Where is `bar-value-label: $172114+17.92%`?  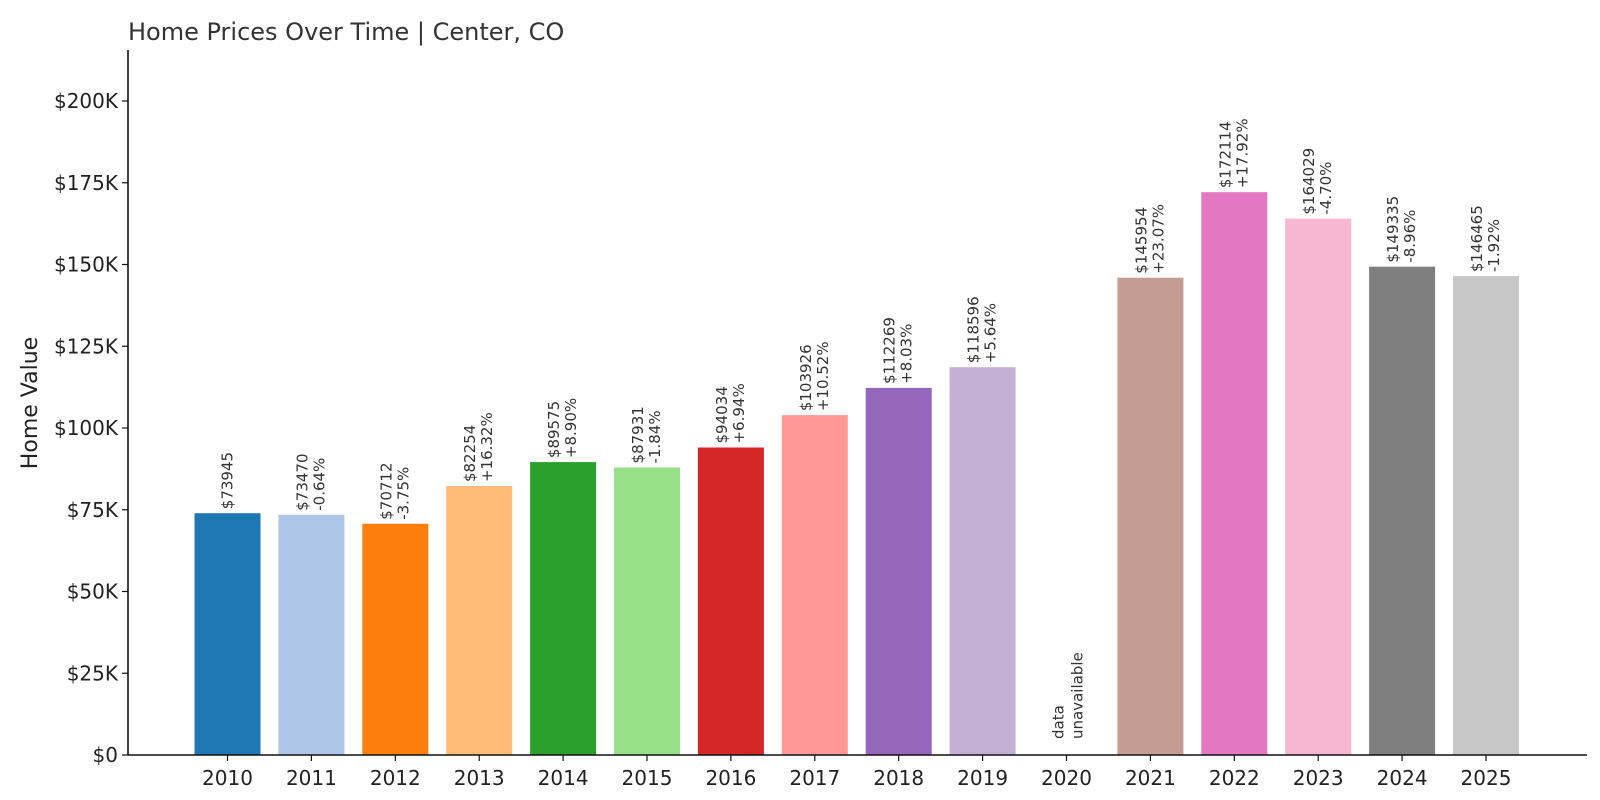 bar-value-label: $172114+17.92% is located at coordinates (1233, 153).